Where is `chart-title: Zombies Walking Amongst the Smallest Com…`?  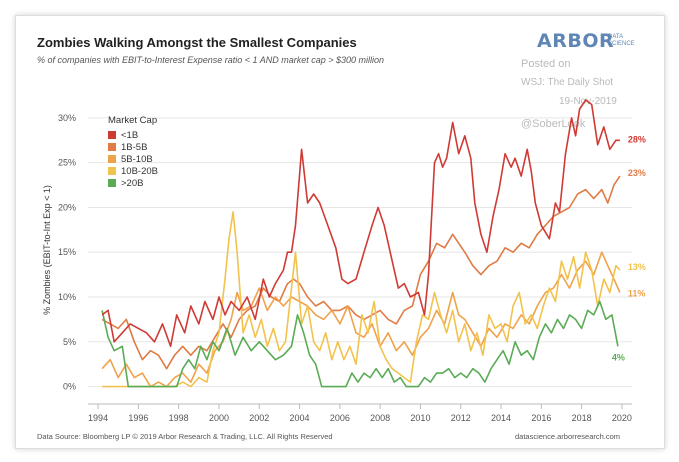 chart-title: Zombies Walking Amongst the Smallest Com… is located at coordinates (197, 42).